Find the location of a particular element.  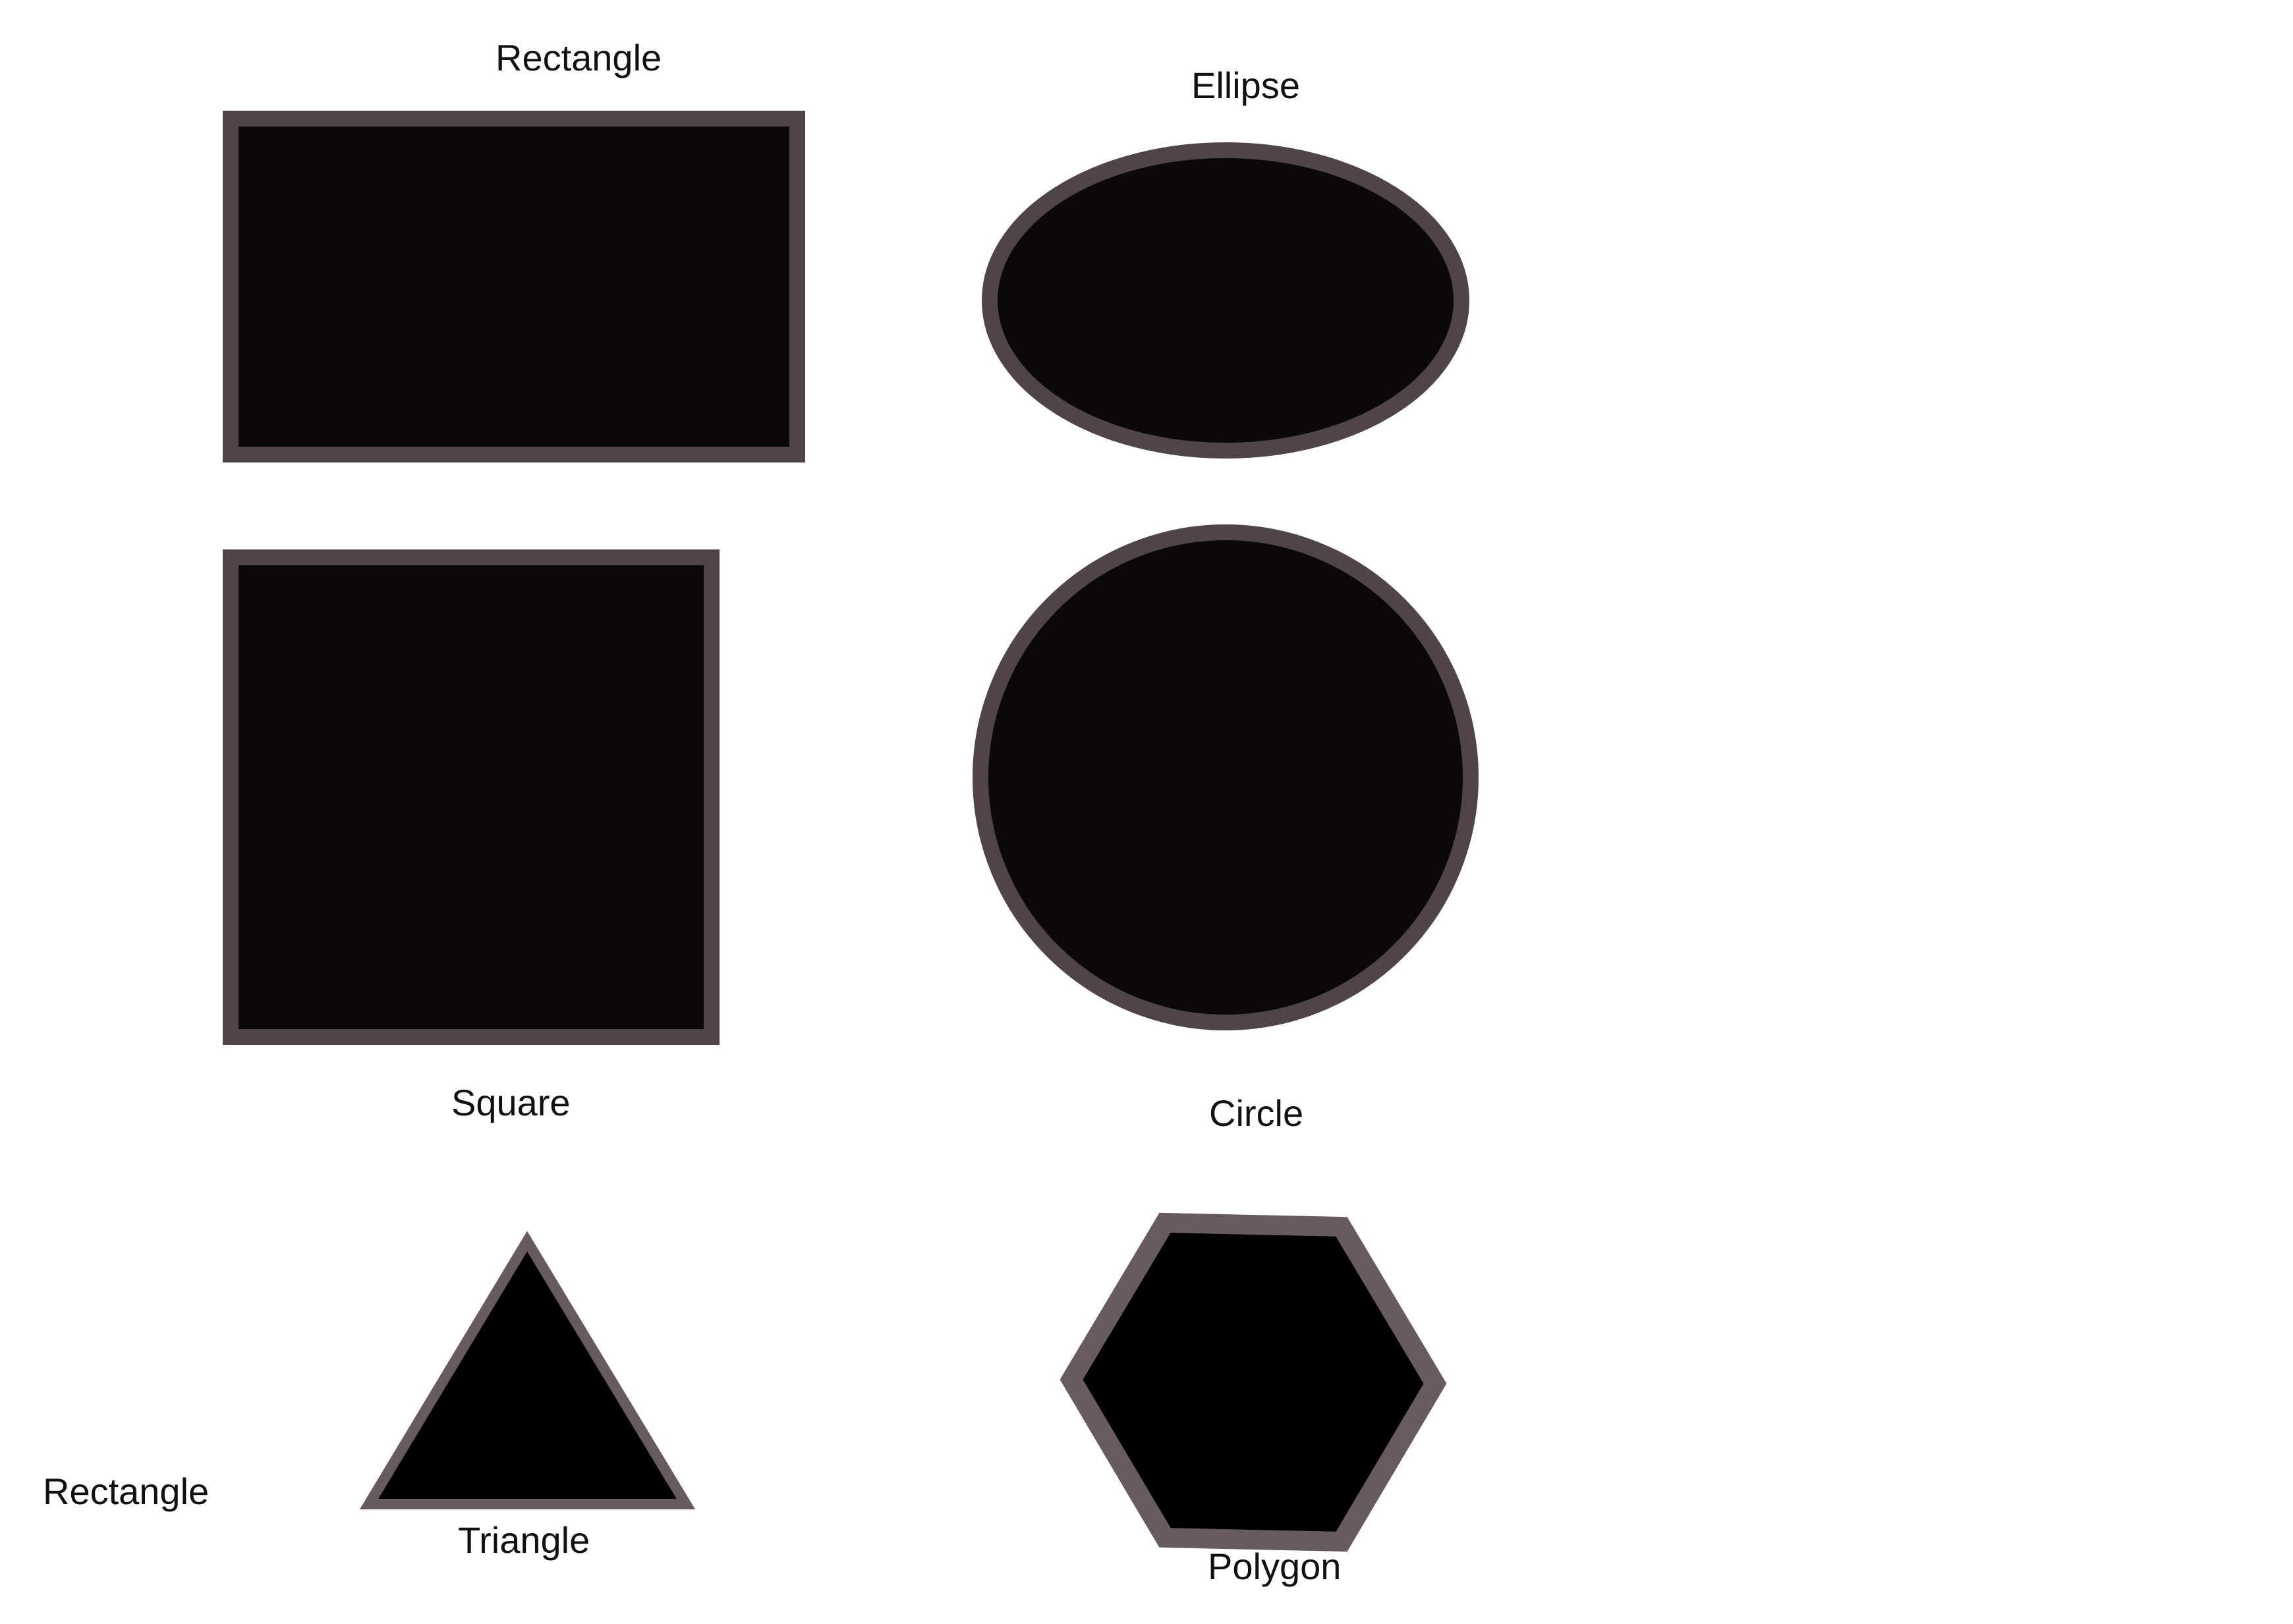

ellipse-label: Ellipse is located at coordinates (1245, 85).